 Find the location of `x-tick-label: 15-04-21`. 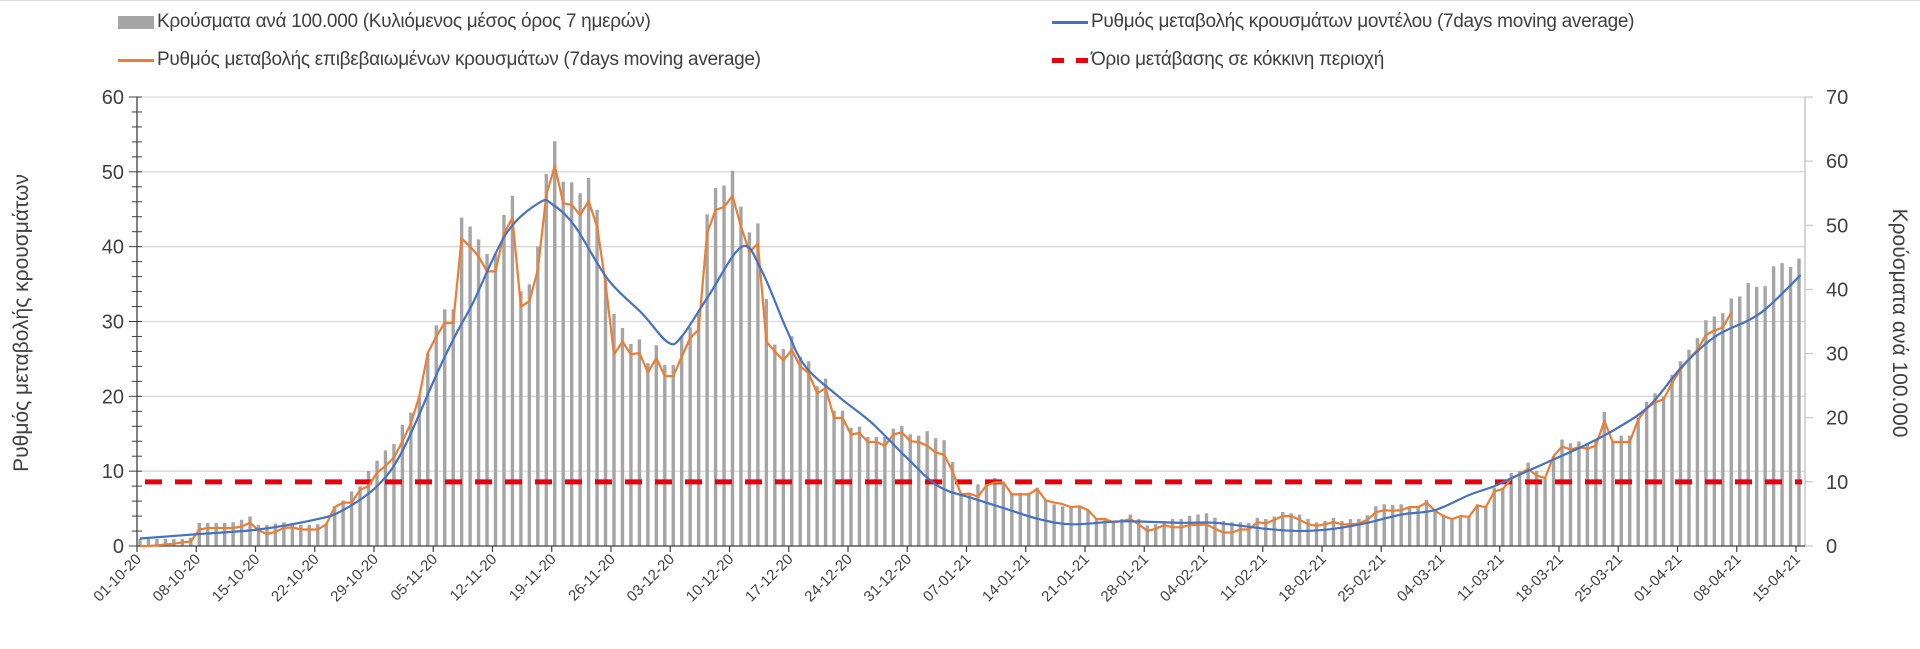

x-tick-label: 15-04-21 is located at coordinates (1776, 578).